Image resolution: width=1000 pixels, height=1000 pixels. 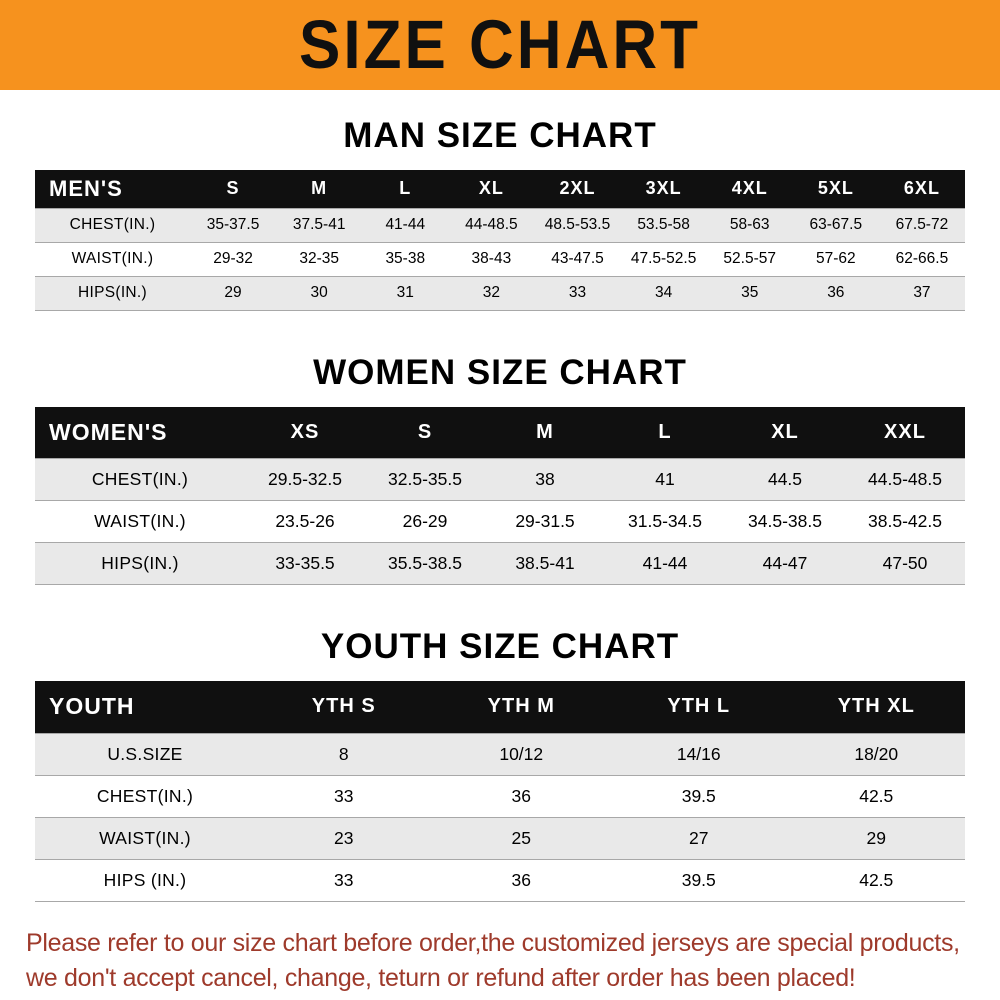 What do you see at coordinates (835, 225) in the screenshot?
I see `size-cell: 63-67.5` at bounding box center [835, 225].